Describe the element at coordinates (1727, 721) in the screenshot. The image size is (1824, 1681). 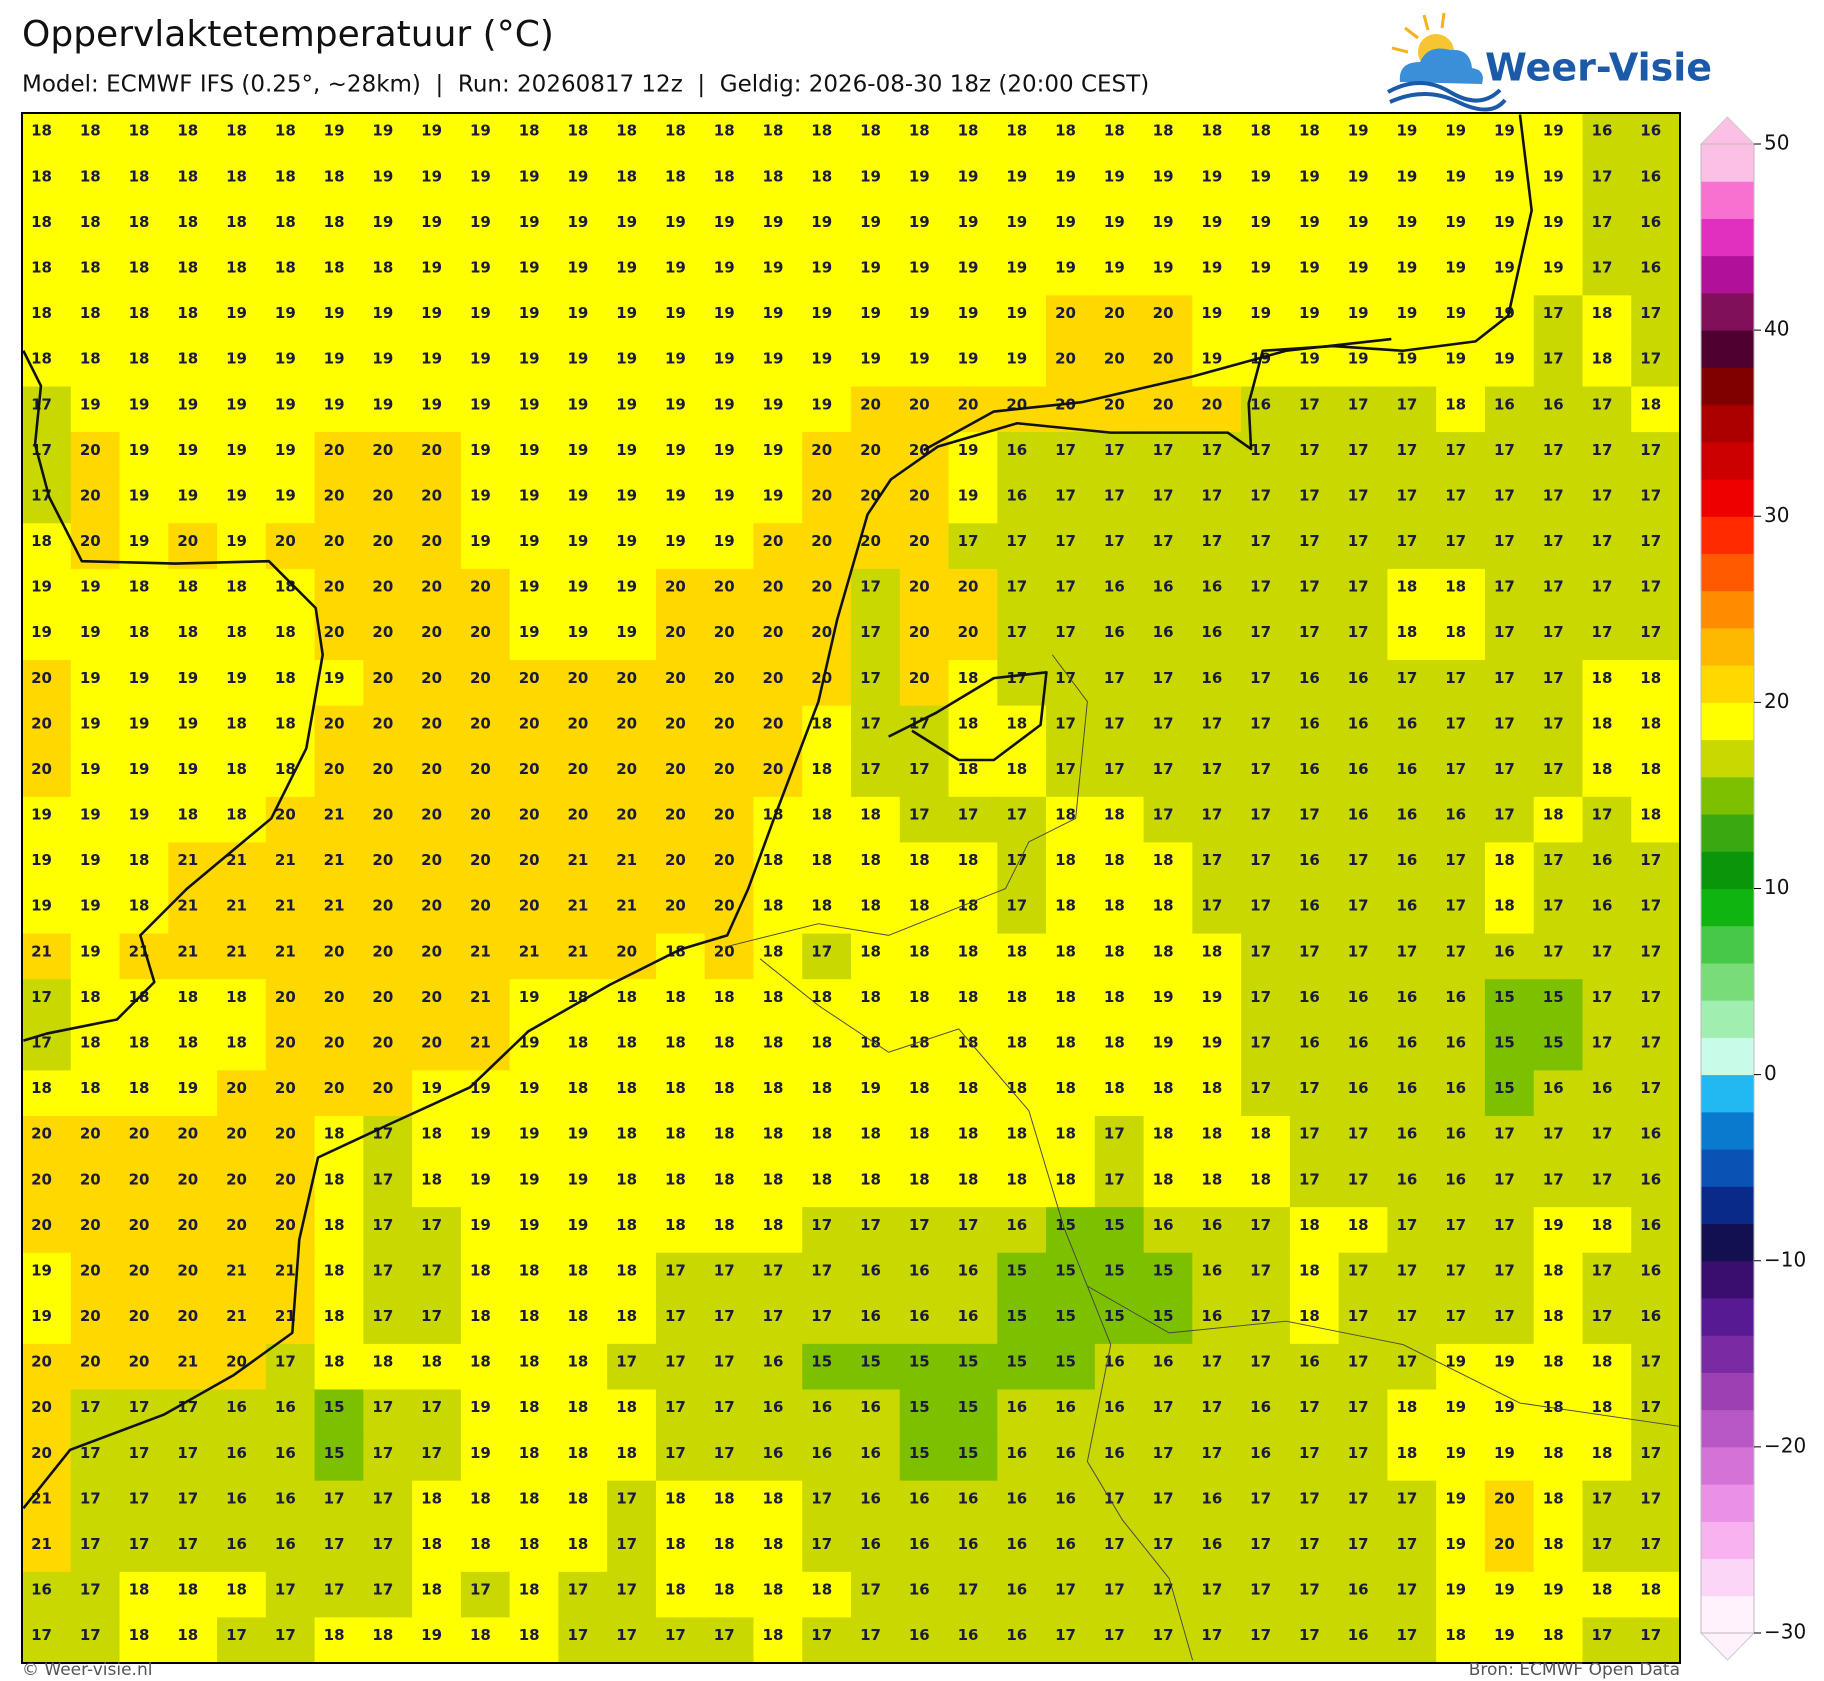
I see `colorbar-segment` at that location.